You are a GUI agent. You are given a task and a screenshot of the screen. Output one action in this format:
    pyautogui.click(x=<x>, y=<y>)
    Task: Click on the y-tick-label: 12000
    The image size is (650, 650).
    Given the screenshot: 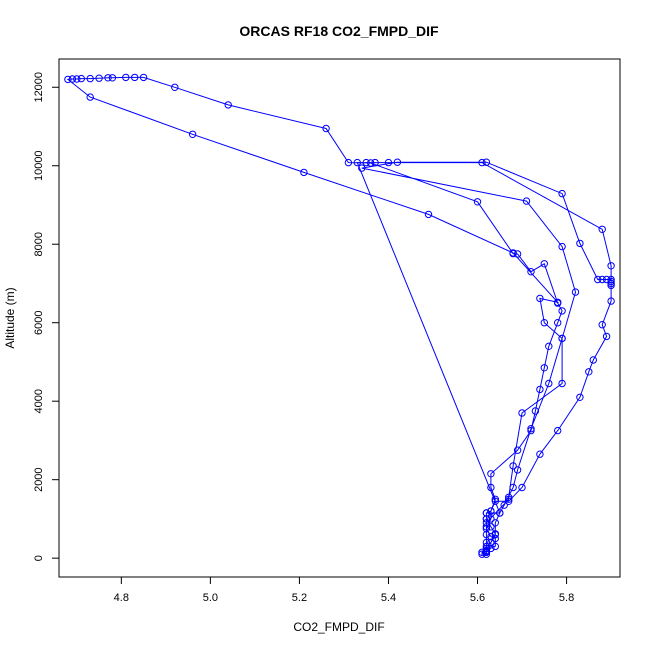 What is the action you would take?
    pyautogui.click(x=39, y=87)
    